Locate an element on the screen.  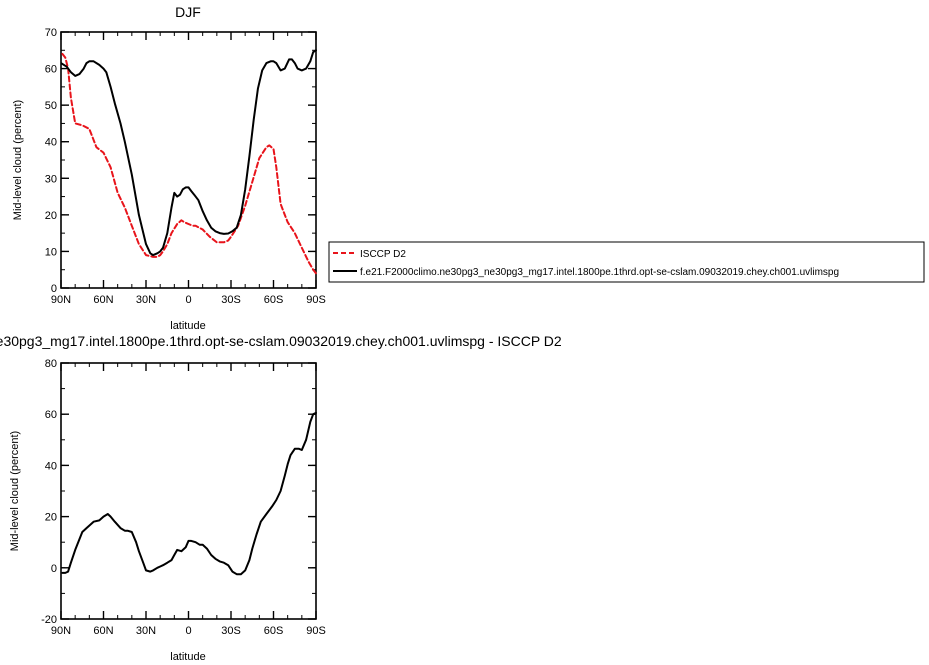
top-x-axis-label: latitude is located at coordinates (187, 326).